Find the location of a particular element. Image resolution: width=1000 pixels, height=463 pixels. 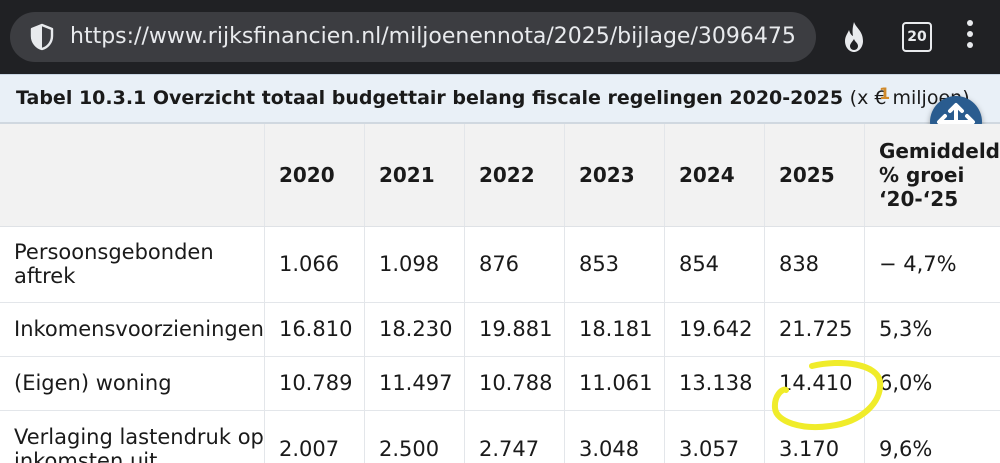

row-label: Inkomensvoorzieningen is located at coordinates (132, 329).